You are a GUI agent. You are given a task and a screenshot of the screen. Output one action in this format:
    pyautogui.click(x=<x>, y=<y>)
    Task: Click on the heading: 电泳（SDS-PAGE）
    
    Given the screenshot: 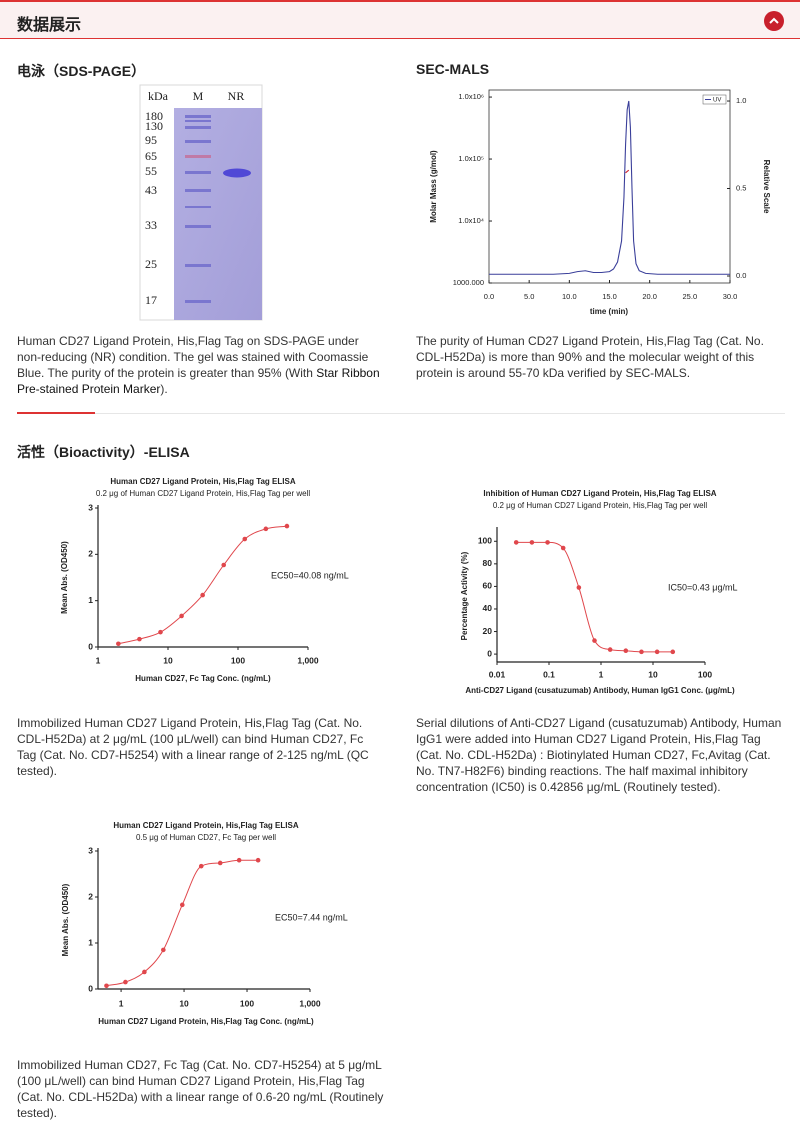 What is the action you would take?
    pyautogui.click(x=81, y=71)
    